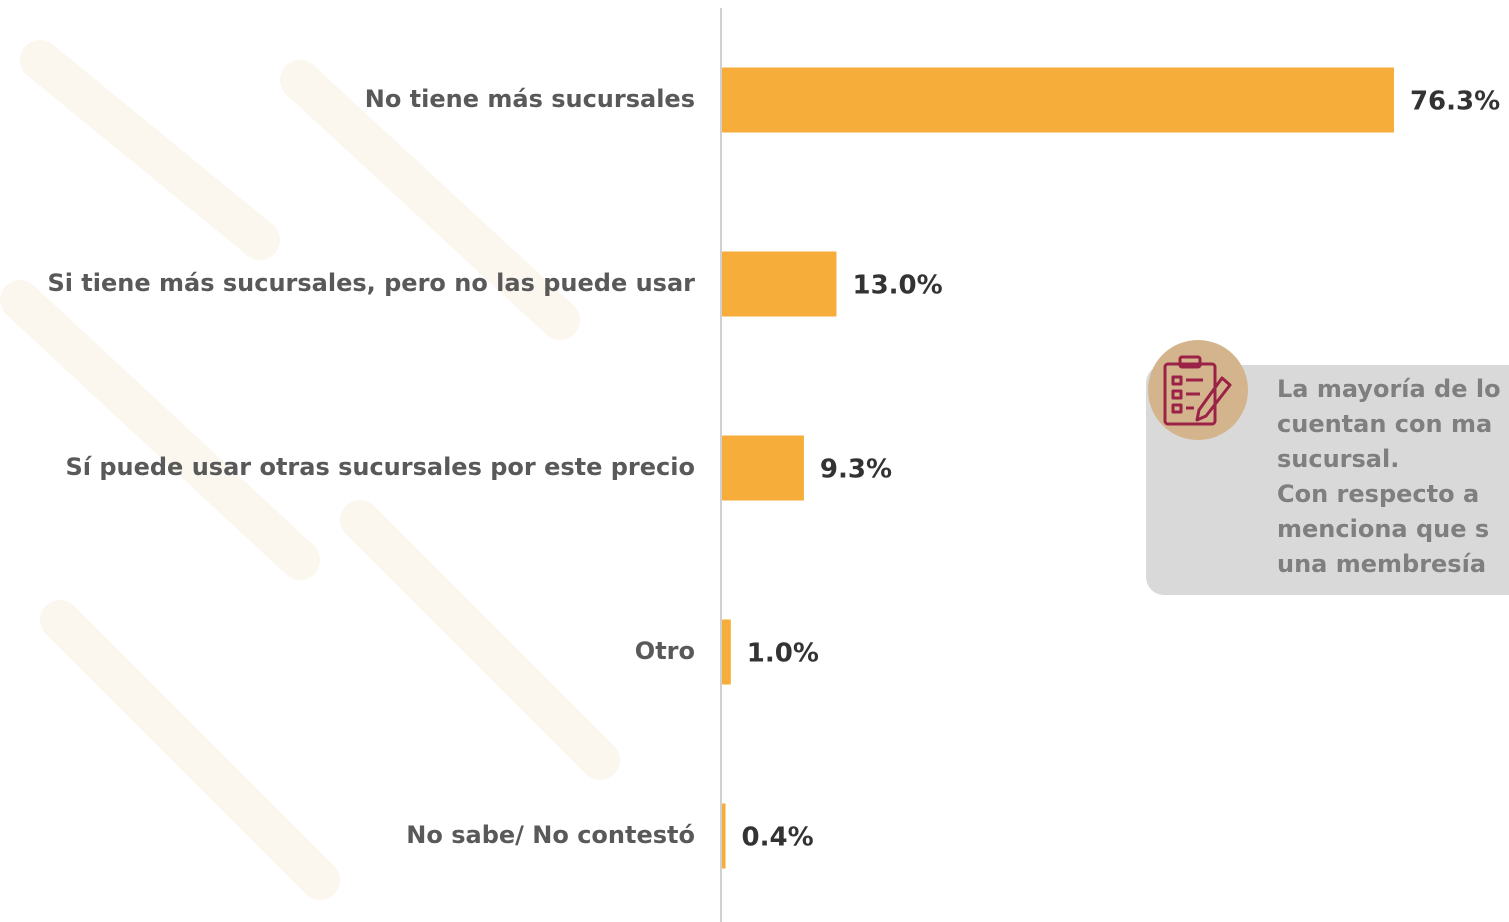 Image resolution: width=1509 pixels, height=922 pixels. What do you see at coordinates (1338, 459) in the screenshot?
I see `callout-text: sucursal.` at bounding box center [1338, 459].